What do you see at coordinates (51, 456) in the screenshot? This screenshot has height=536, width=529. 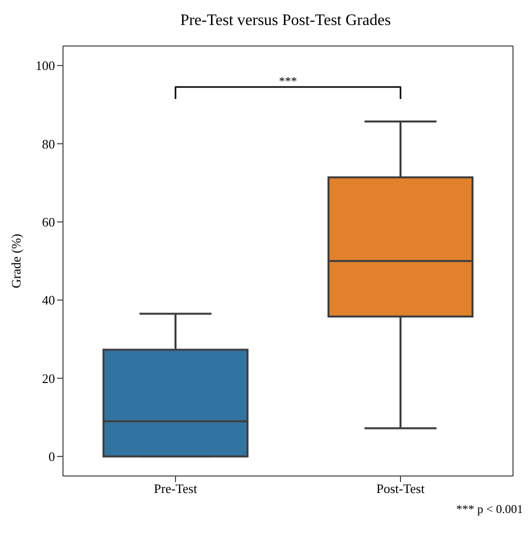 I see `y-tick-label: 0` at bounding box center [51, 456].